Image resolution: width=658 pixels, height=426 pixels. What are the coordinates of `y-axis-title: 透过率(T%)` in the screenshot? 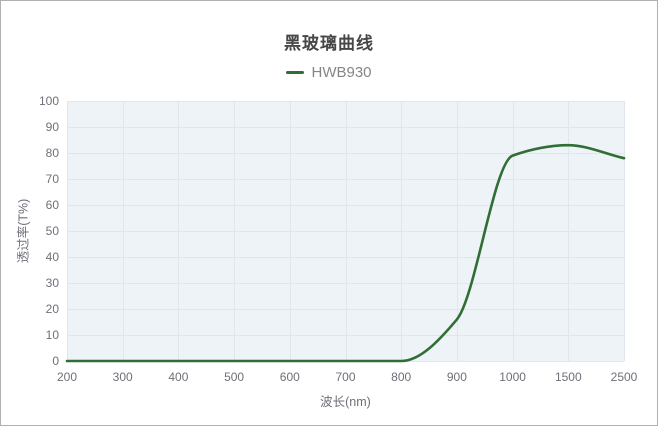 It's located at (23, 231).